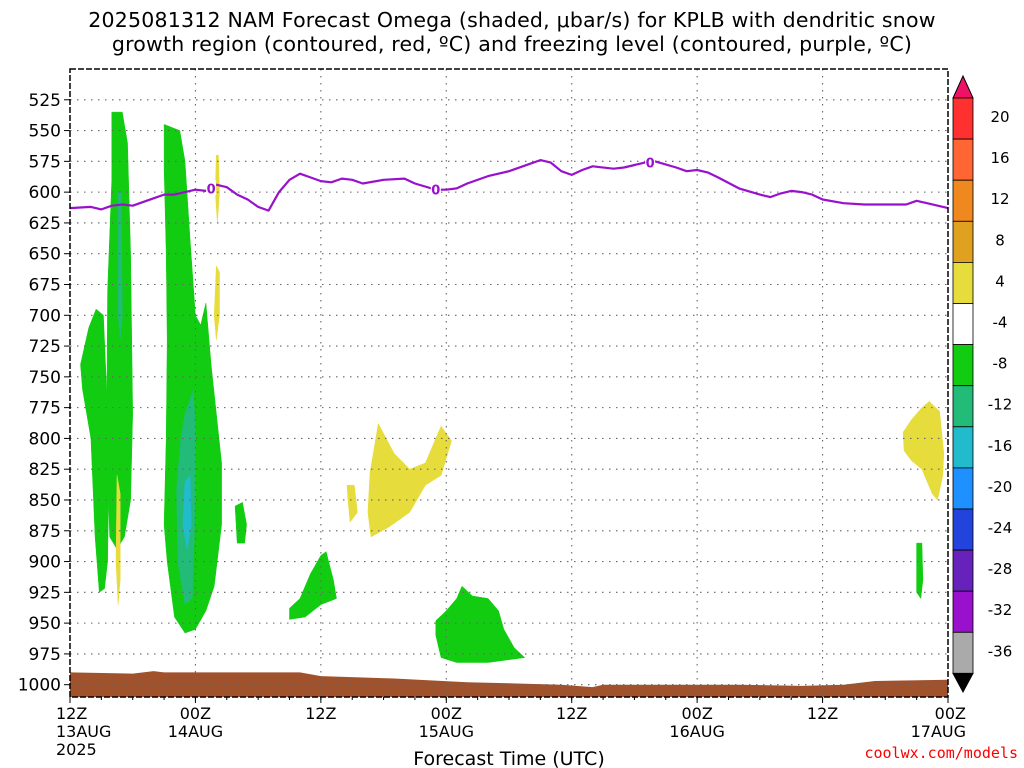 The width and height of the screenshot is (1024, 768). What do you see at coordinates (999, 117) in the screenshot?
I see `colorbar-label: 20` at bounding box center [999, 117].